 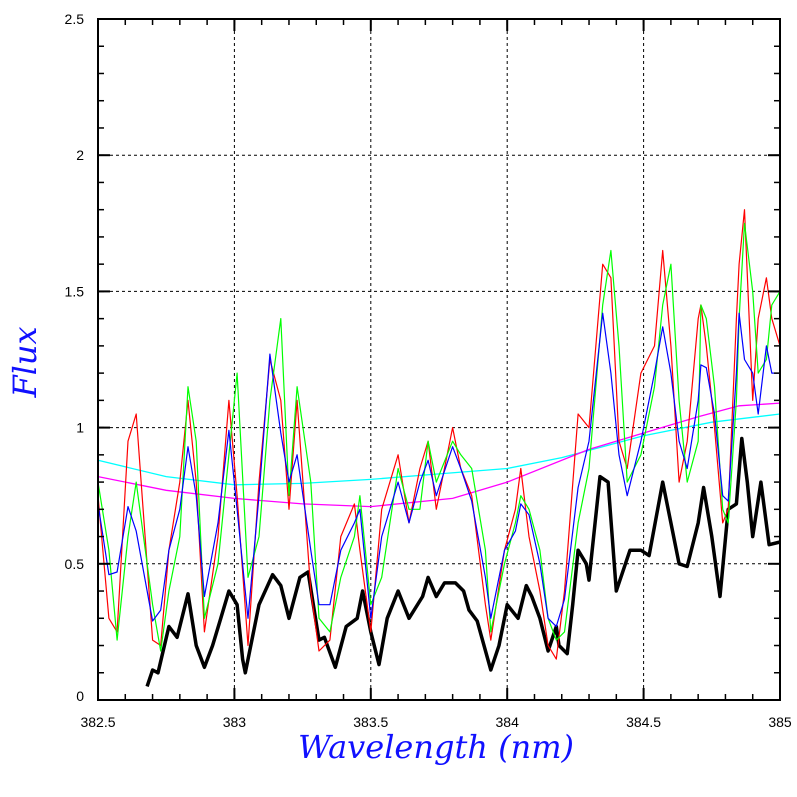 What do you see at coordinates (370, 722) in the screenshot?
I see `x-tick-label: 383.5` at bounding box center [370, 722].